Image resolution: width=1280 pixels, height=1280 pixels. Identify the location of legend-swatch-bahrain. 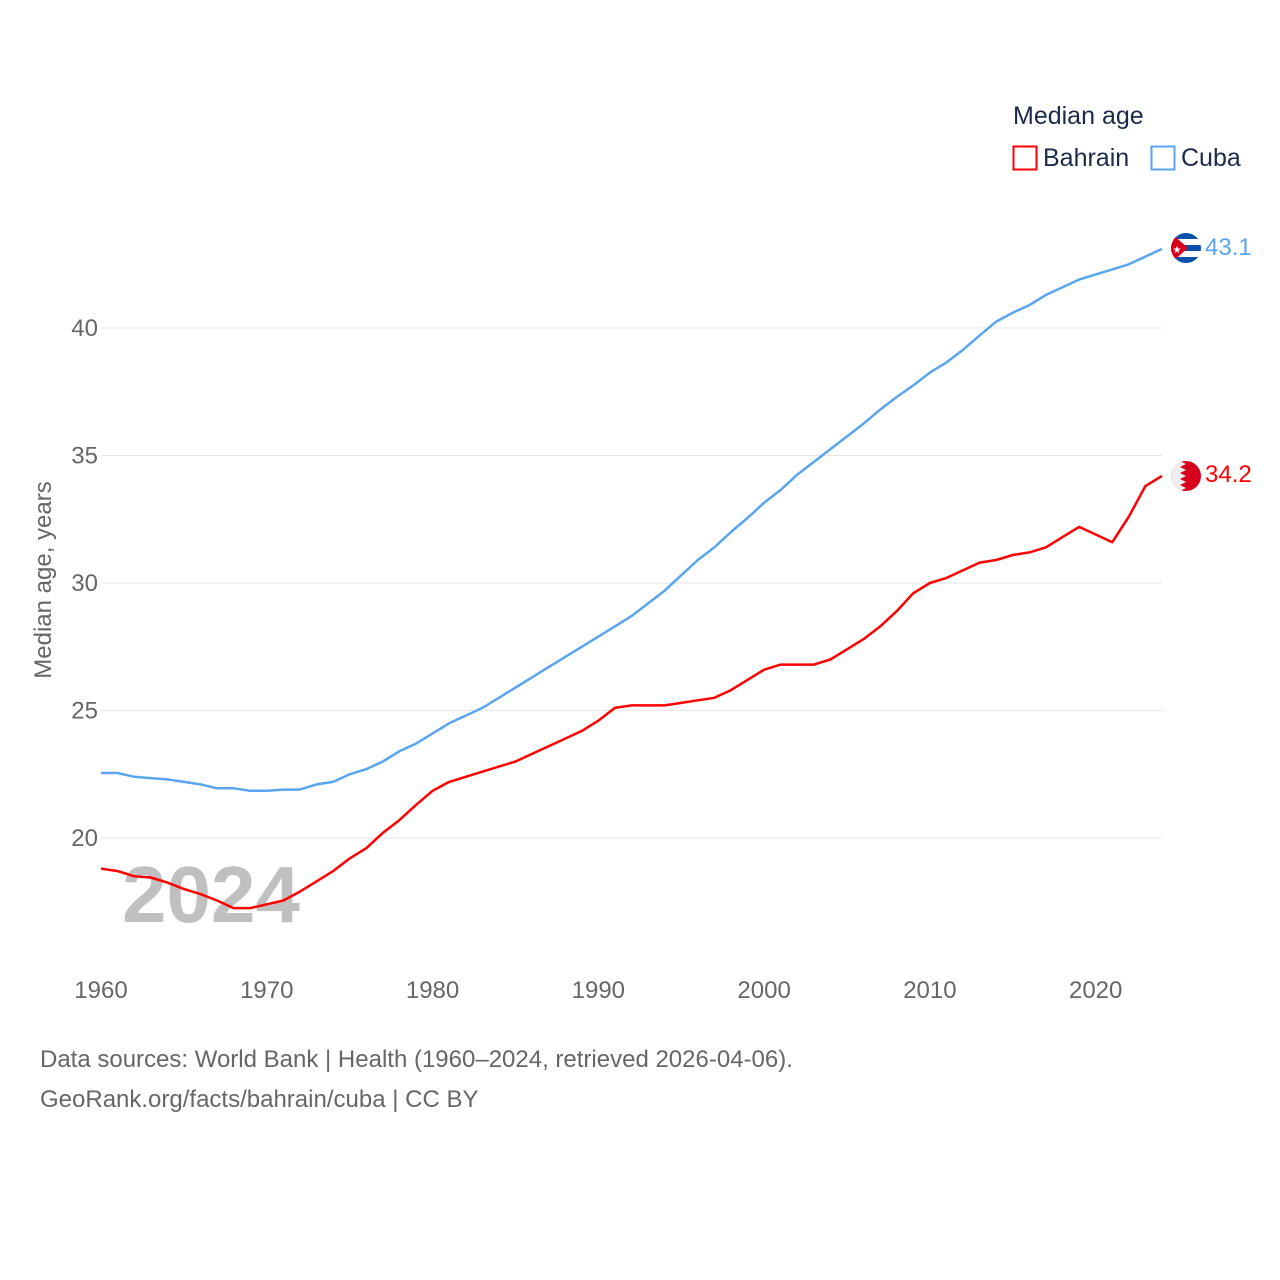
(1025, 158).